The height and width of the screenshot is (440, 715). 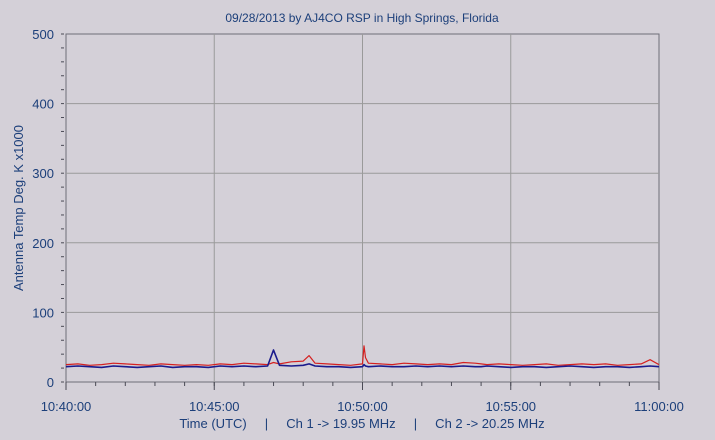 I want to click on series-line-ch1, so click(x=362, y=355).